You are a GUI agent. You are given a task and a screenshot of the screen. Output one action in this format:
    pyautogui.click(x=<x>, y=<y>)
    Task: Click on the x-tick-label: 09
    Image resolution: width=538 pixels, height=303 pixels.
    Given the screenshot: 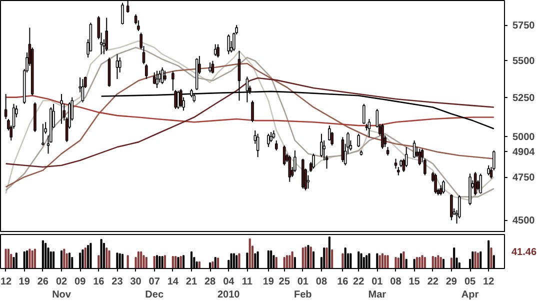 What is the action you would take?
    pyautogui.click(x=80, y=282)
    